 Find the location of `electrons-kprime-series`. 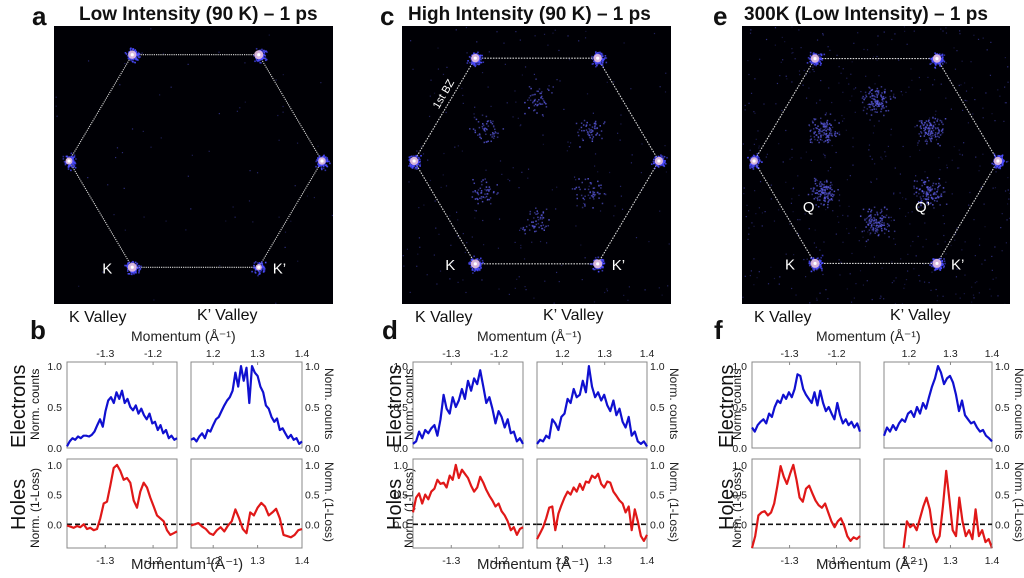

electrons-kprime-series is located at coordinates (937, 404).